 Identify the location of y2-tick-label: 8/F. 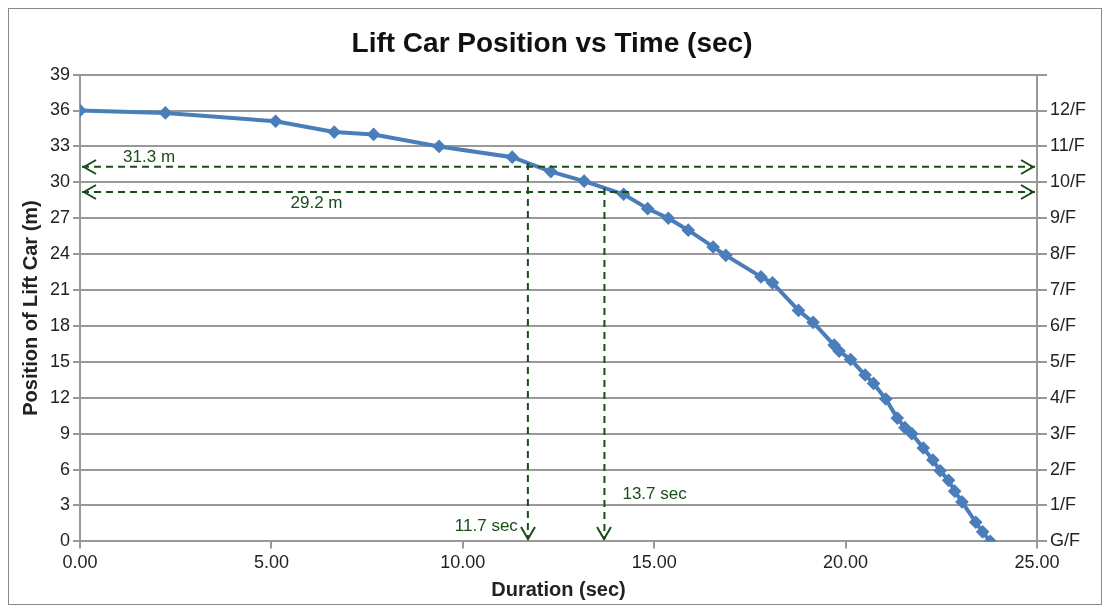
(1062, 253).